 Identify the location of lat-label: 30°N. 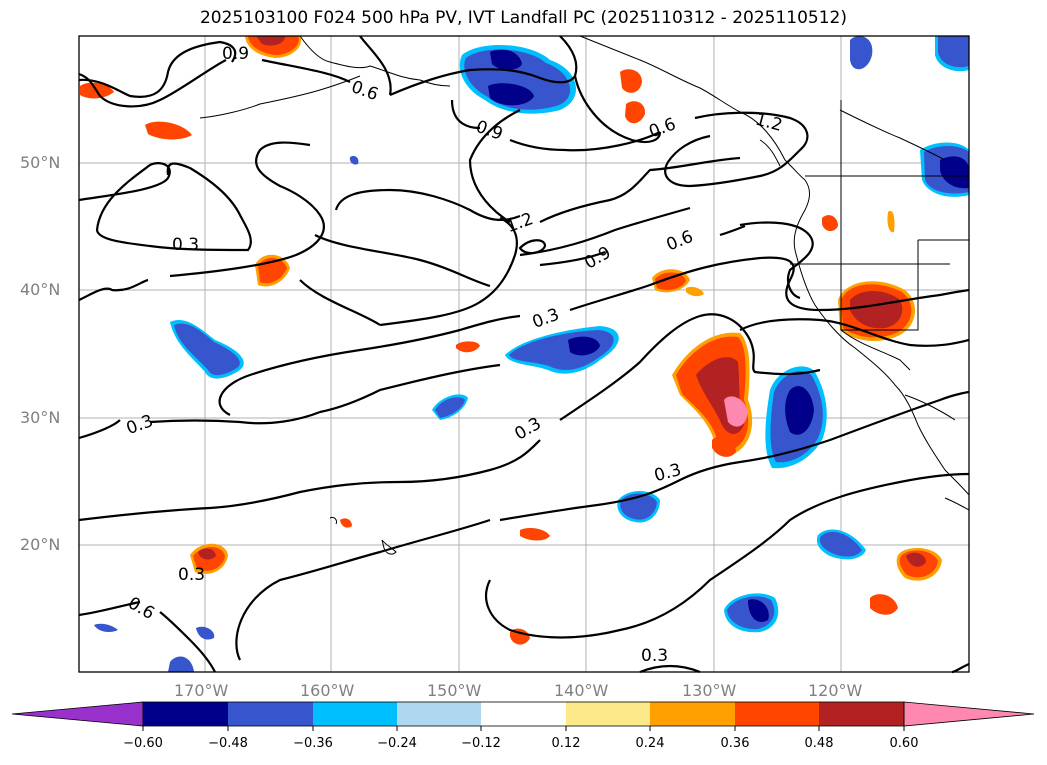
(40, 417).